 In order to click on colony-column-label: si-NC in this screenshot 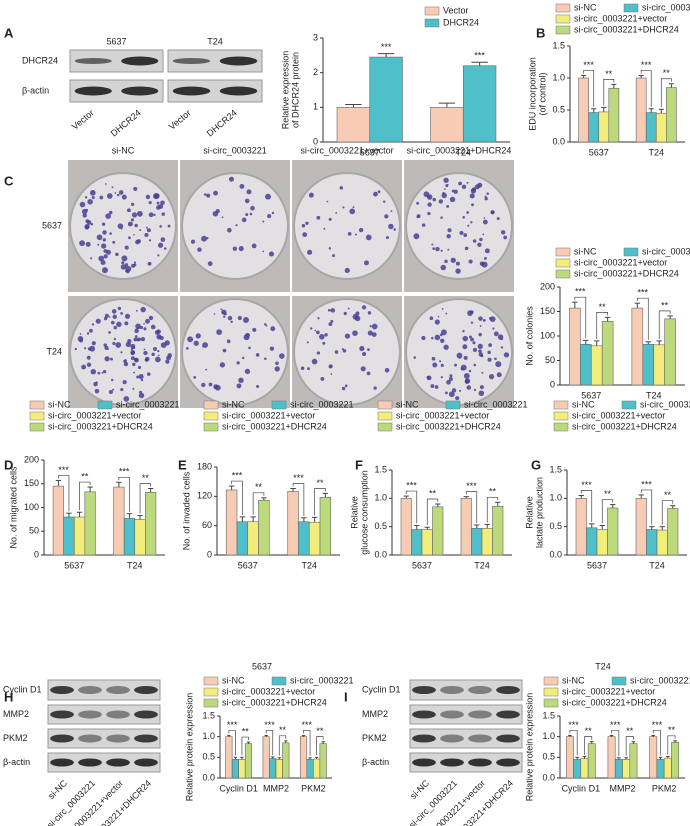, I will do `click(123, 150)`.